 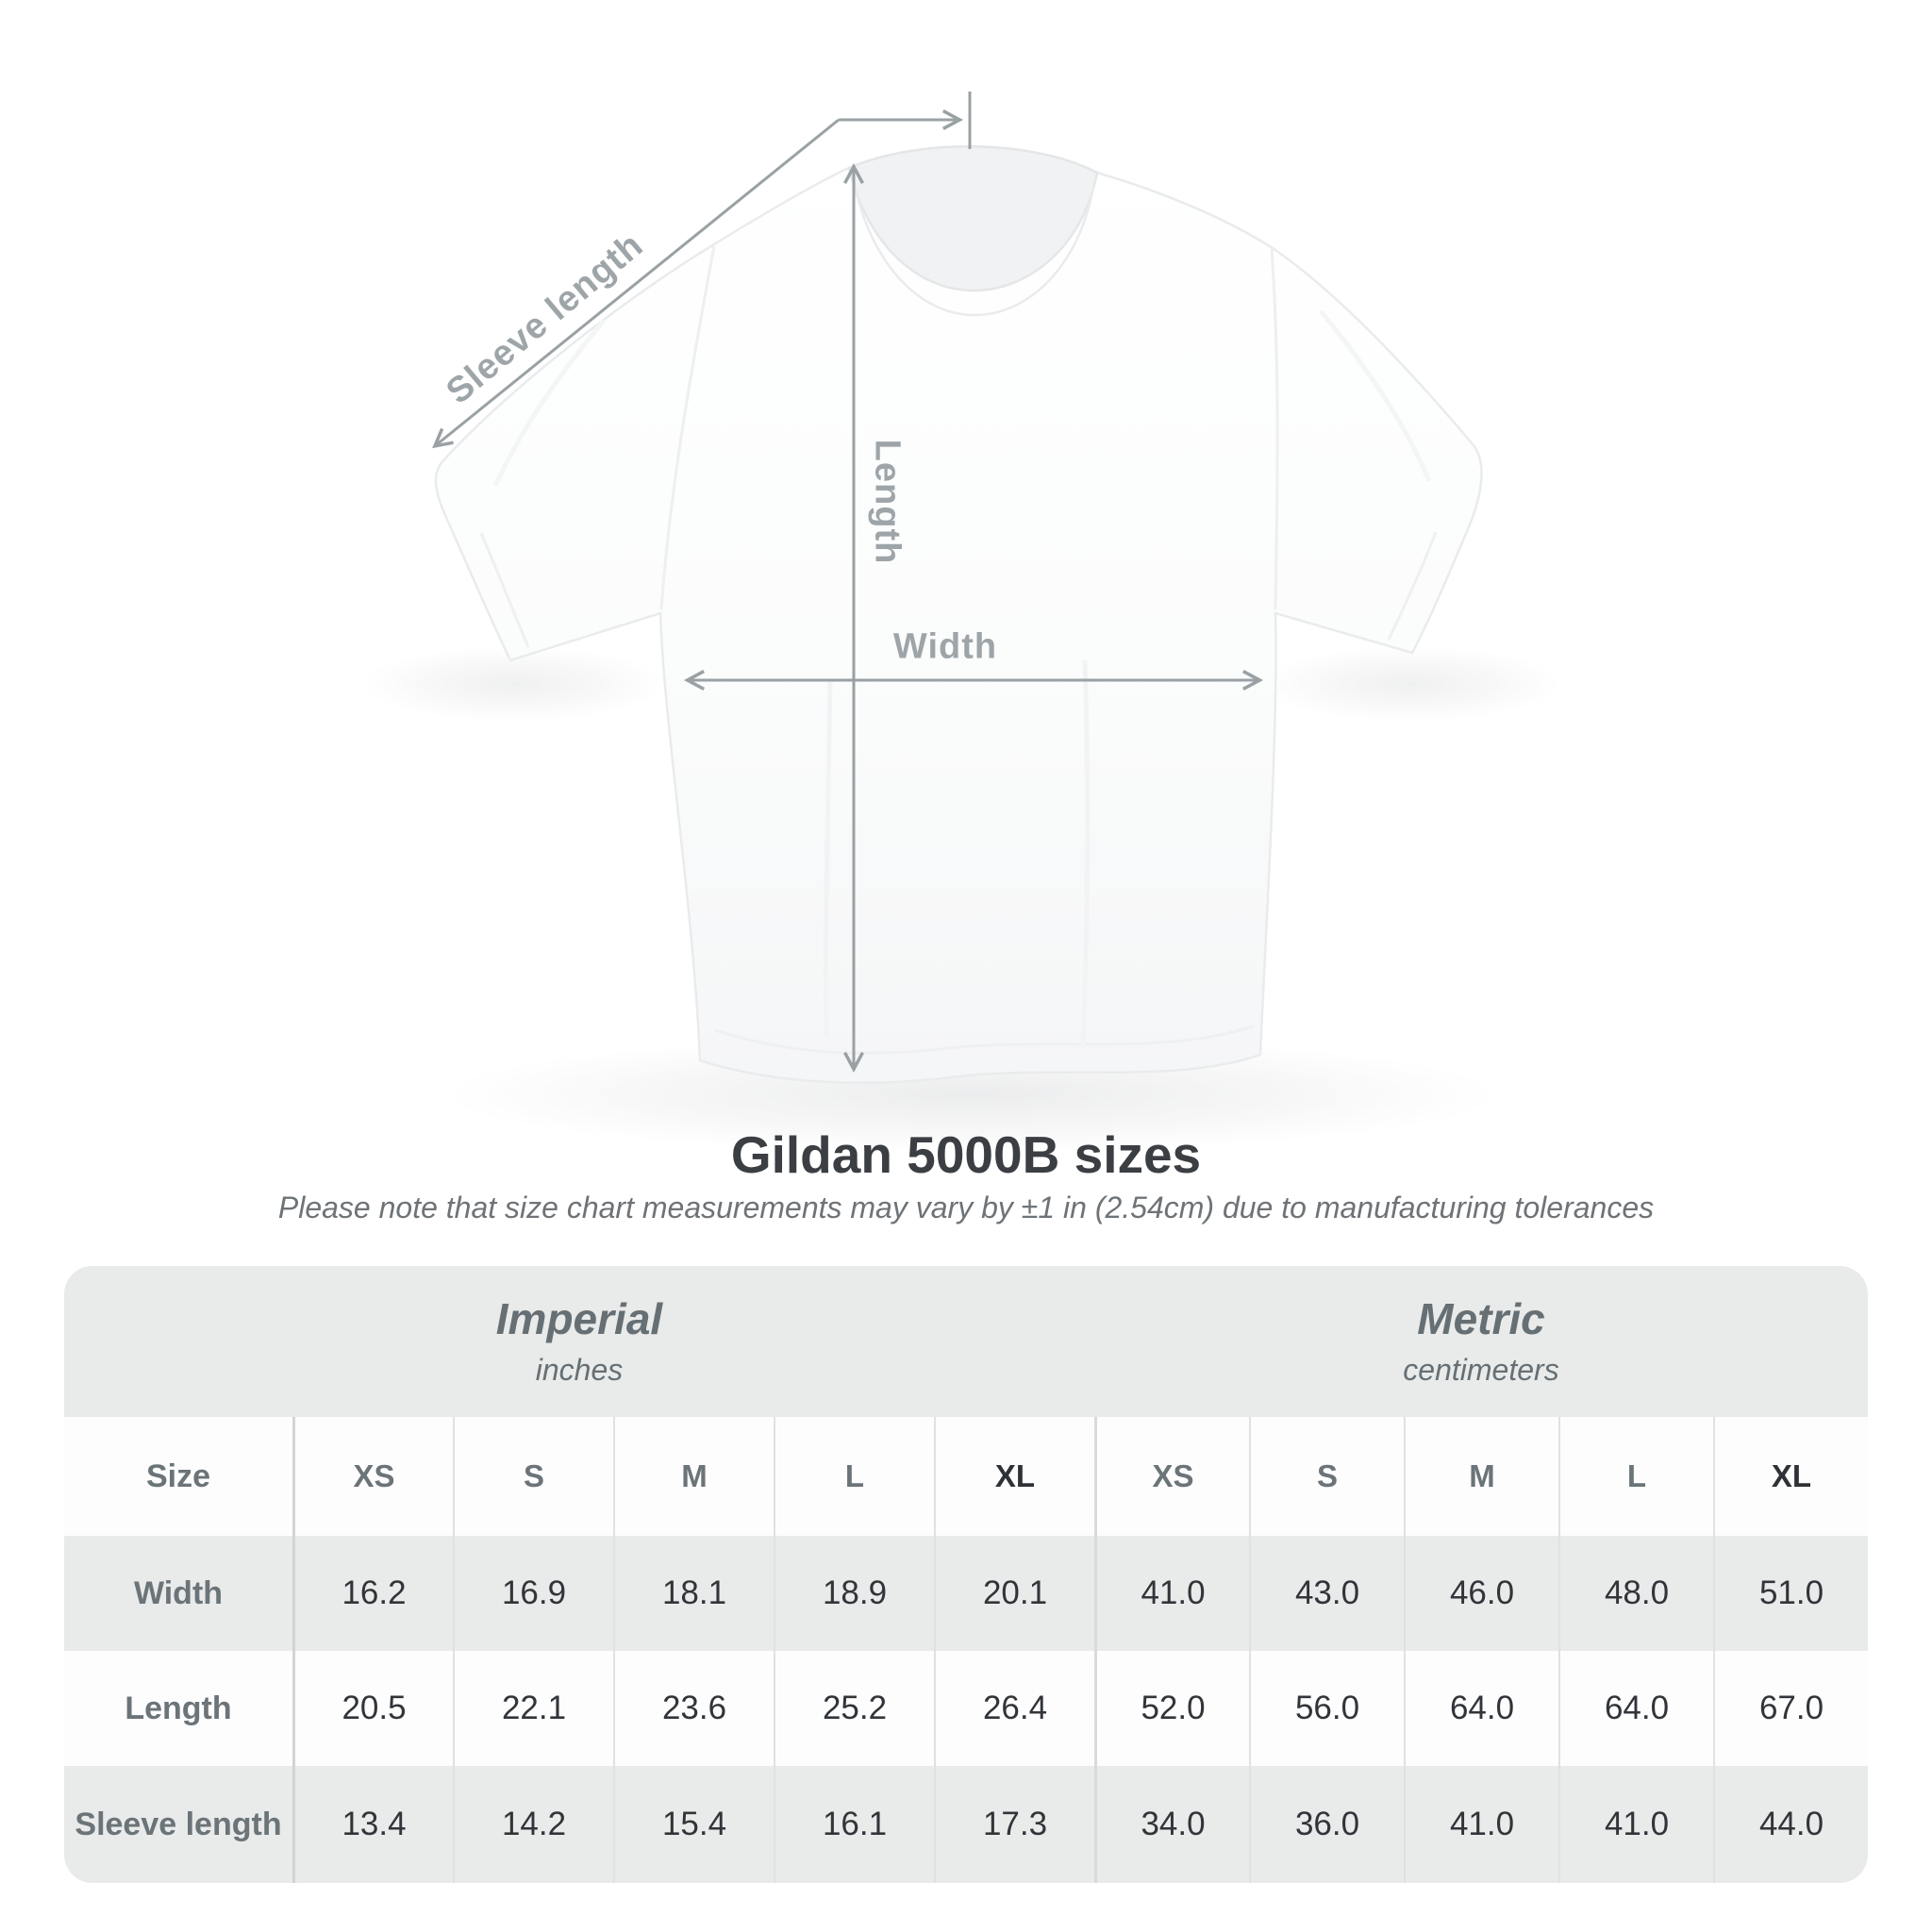 What do you see at coordinates (372, 1476) in the screenshot?
I see `size-header-imperial-xs: XS` at bounding box center [372, 1476].